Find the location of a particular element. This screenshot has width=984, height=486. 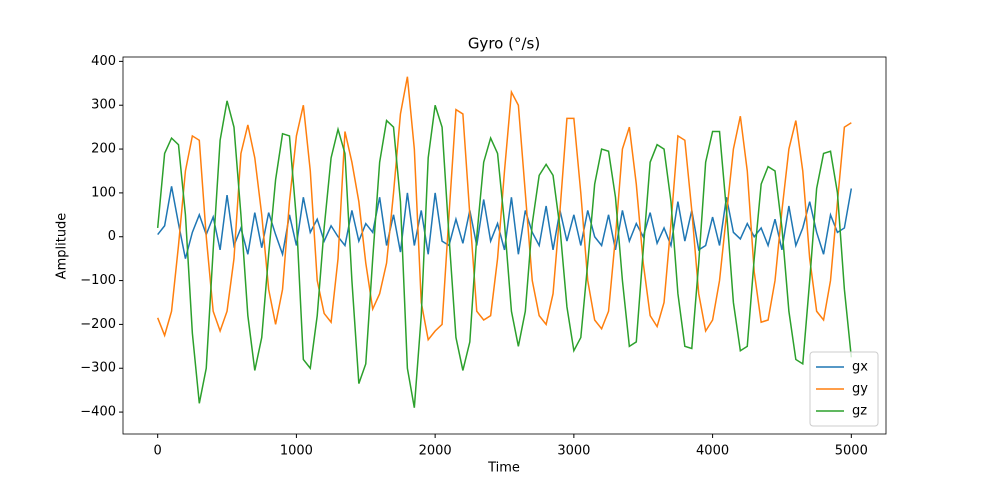

x-tick-label: 3000 is located at coordinates (573, 451).